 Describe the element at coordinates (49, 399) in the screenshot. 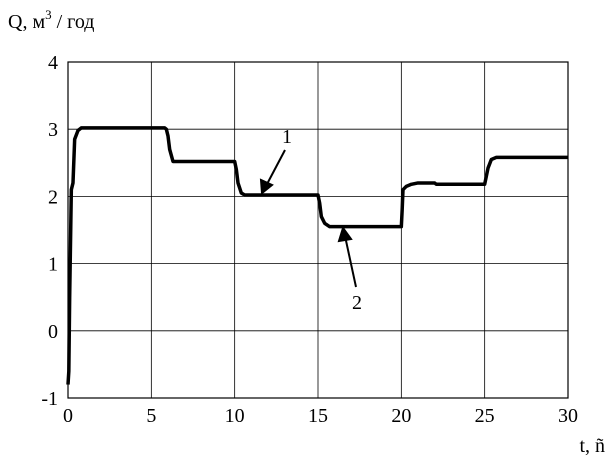

I see `y-tick-label: -1` at that location.